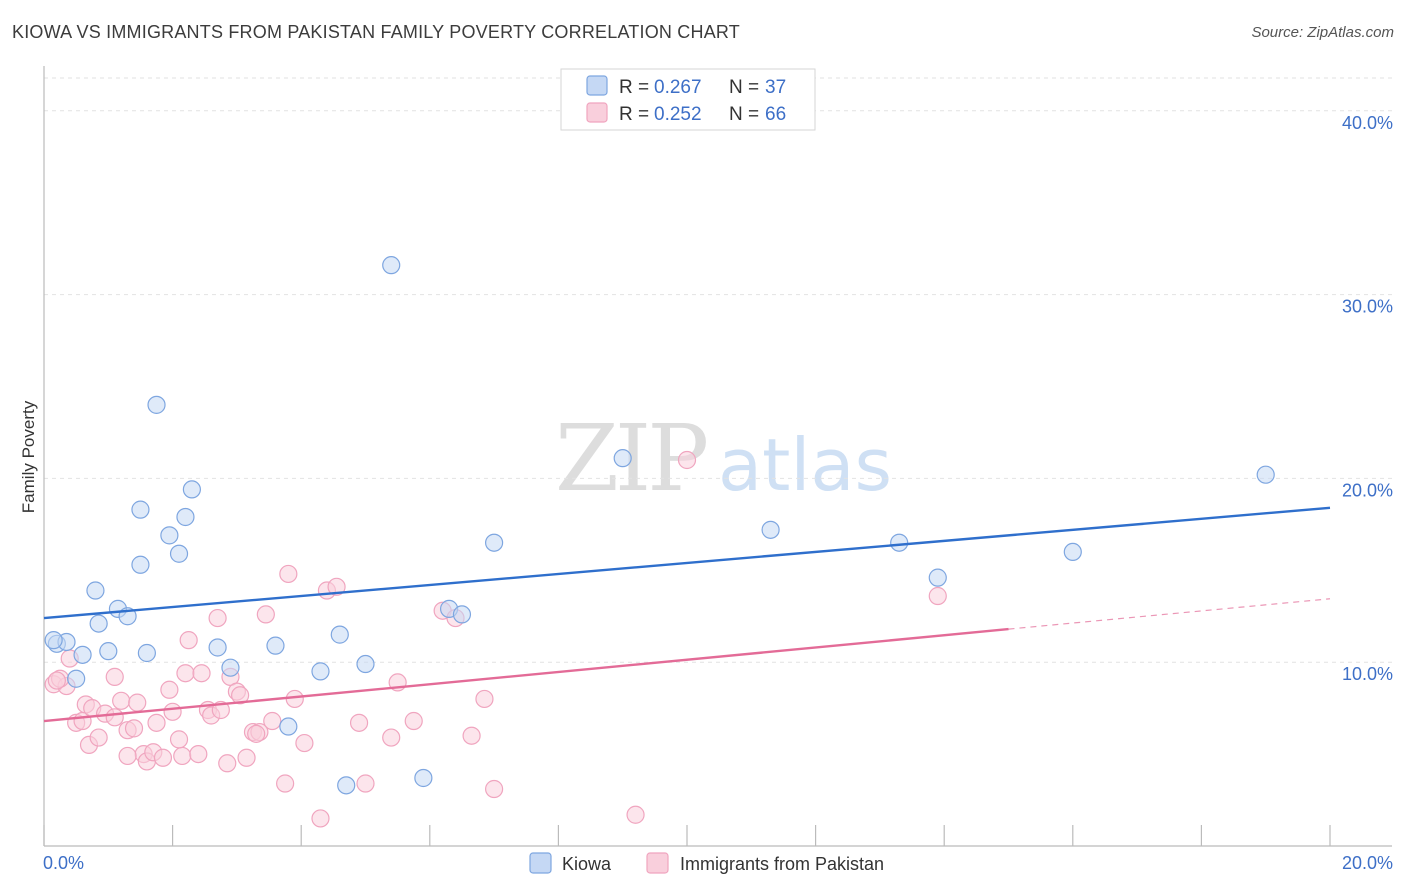 The width and height of the screenshot is (1406, 892). What do you see at coordinates (1169, 614) in the screenshot?
I see `trend-line-pakistan-extension` at bounding box center [1169, 614].